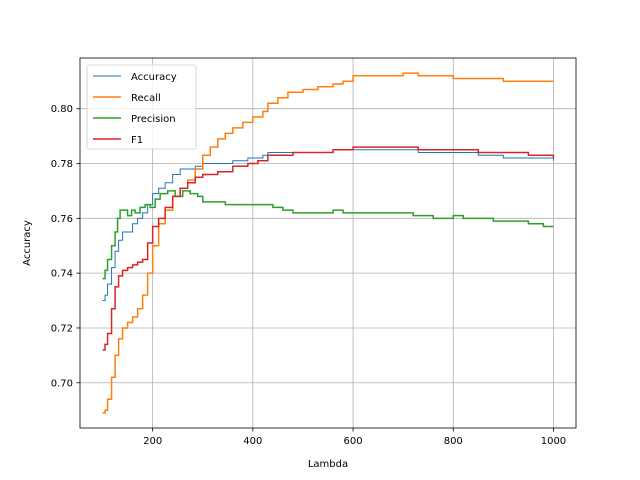 This screenshot has height=480, width=640. I want to click on legend-box, so click(141, 107).